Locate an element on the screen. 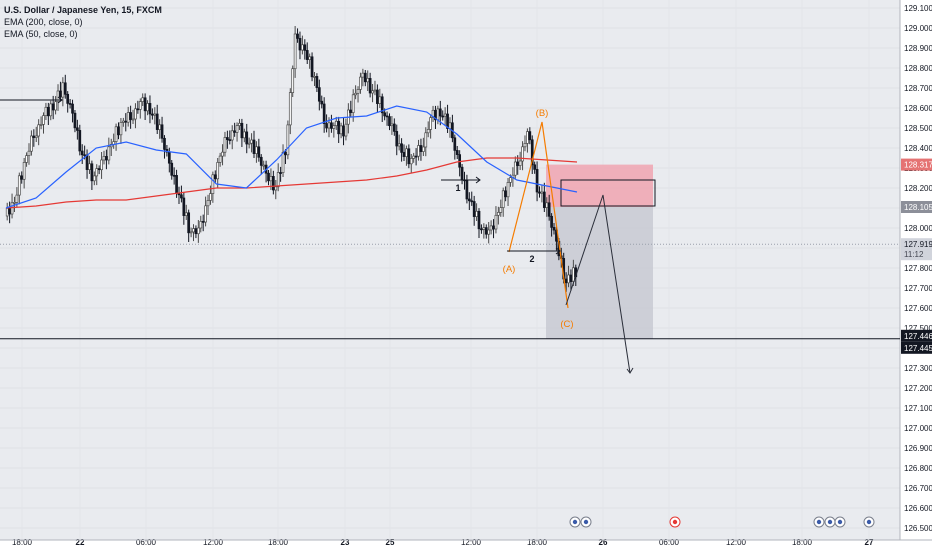  wave-label-b: (B) is located at coordinates (542, 113).